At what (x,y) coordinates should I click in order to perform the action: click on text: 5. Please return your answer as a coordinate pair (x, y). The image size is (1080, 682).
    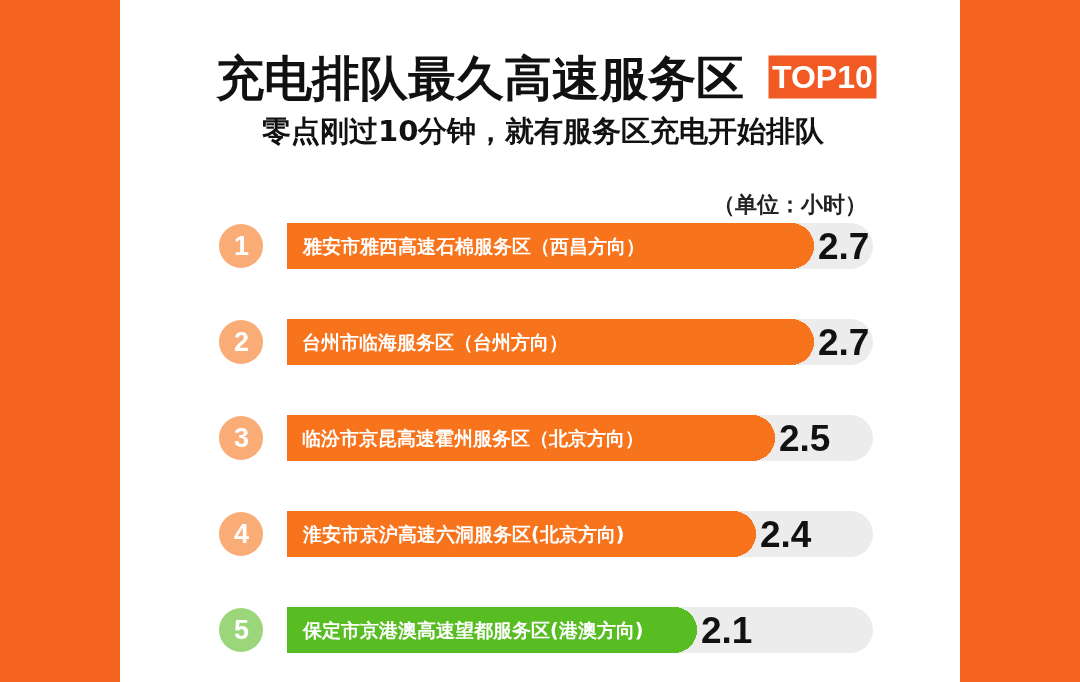
    Looking at the image, I should click on (242, 630).